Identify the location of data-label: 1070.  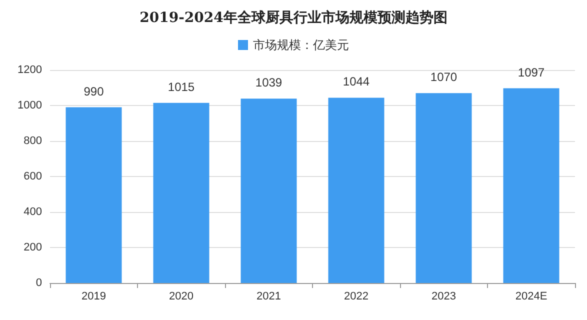
(444, 77).